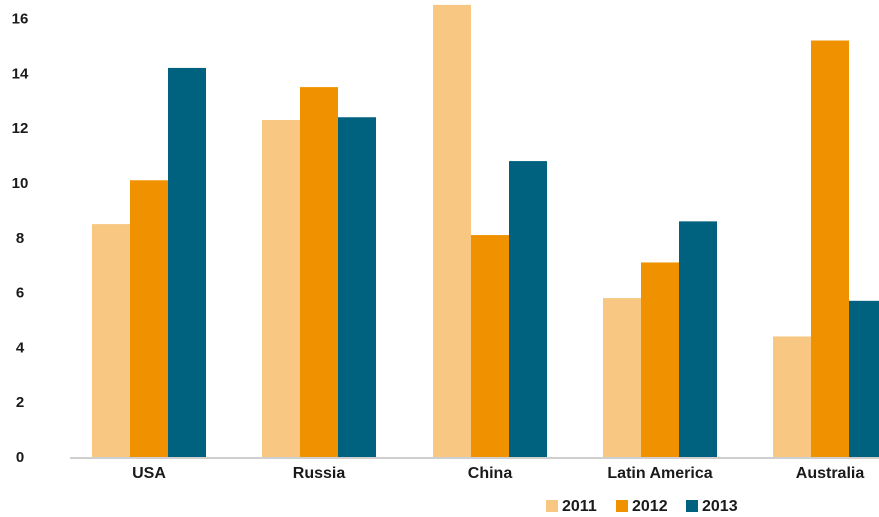  Describe the element at coordinates (579, 506) in the screenshot. I see `legend-label: 2011` at that location.